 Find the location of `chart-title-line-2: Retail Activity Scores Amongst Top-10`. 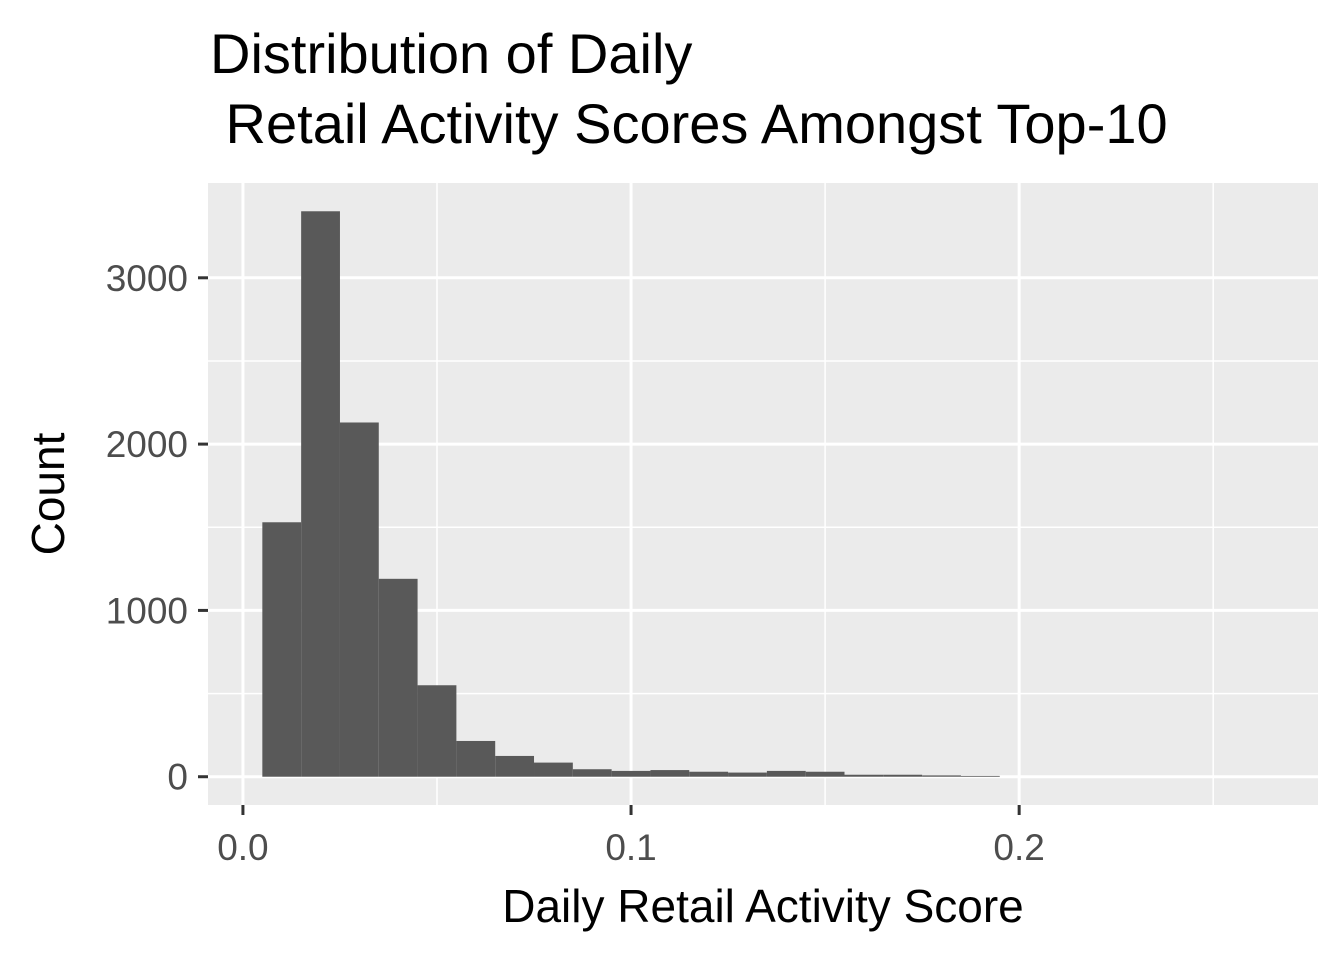

chart-title-line-2: Retail Activity Scores Amongst Top-10 is located at coordinates (689, 123).